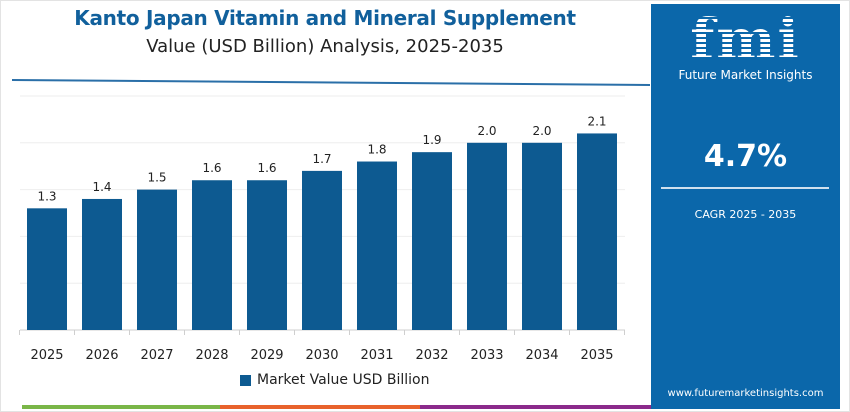 Image resolution: width=850 pixels, height=412 pixels. Describe the element at coordinates (487, 236) in the screenshot. I see `bar-2033` at that location.